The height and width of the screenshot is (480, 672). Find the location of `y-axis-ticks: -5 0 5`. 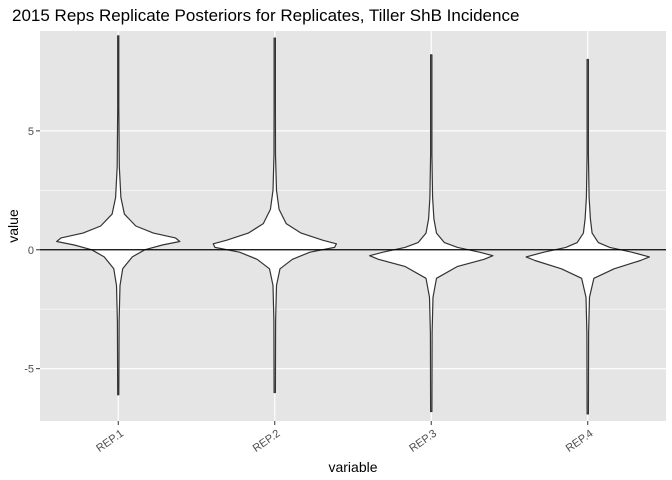

y-axis-ticks: -5 0 5 is located at coordinates (32, 251).